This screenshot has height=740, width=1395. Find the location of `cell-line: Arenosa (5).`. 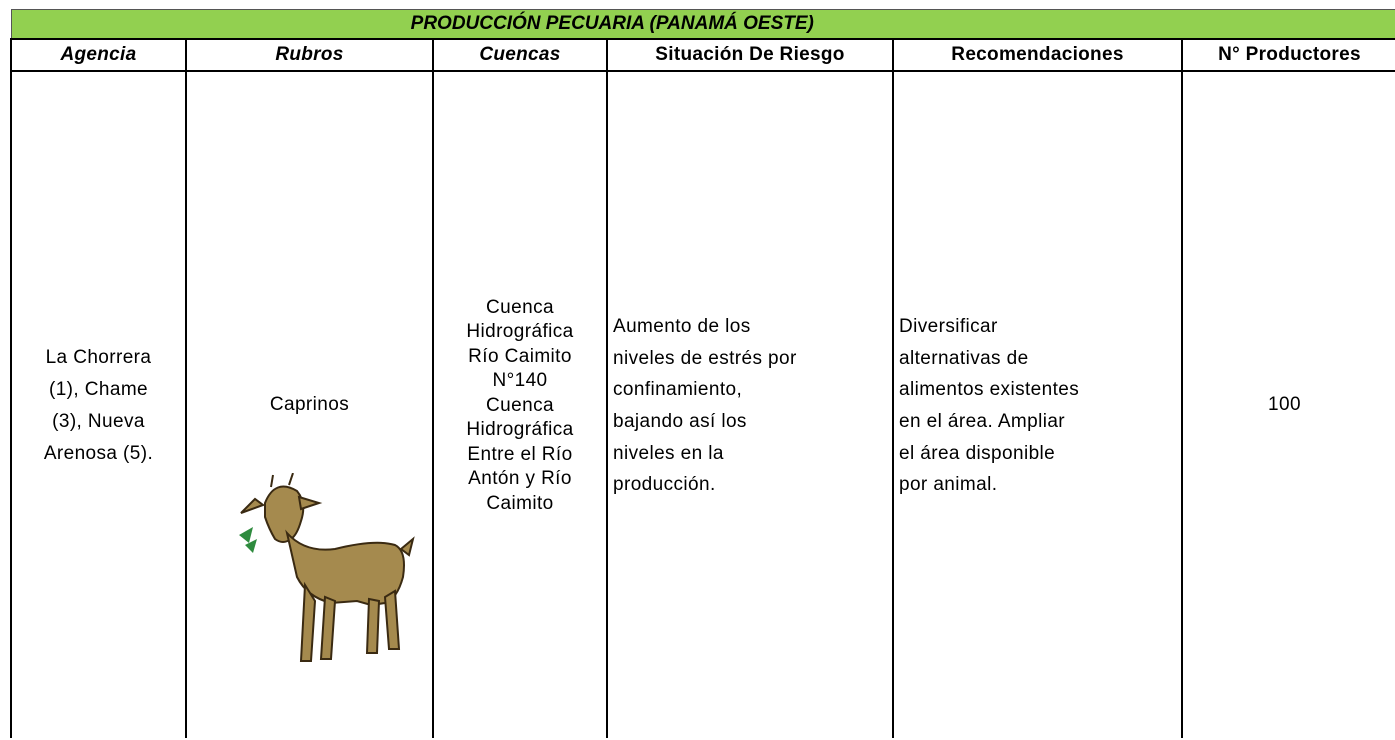

cell-line: Arenosa (5). is located at coordinates (98, 453).